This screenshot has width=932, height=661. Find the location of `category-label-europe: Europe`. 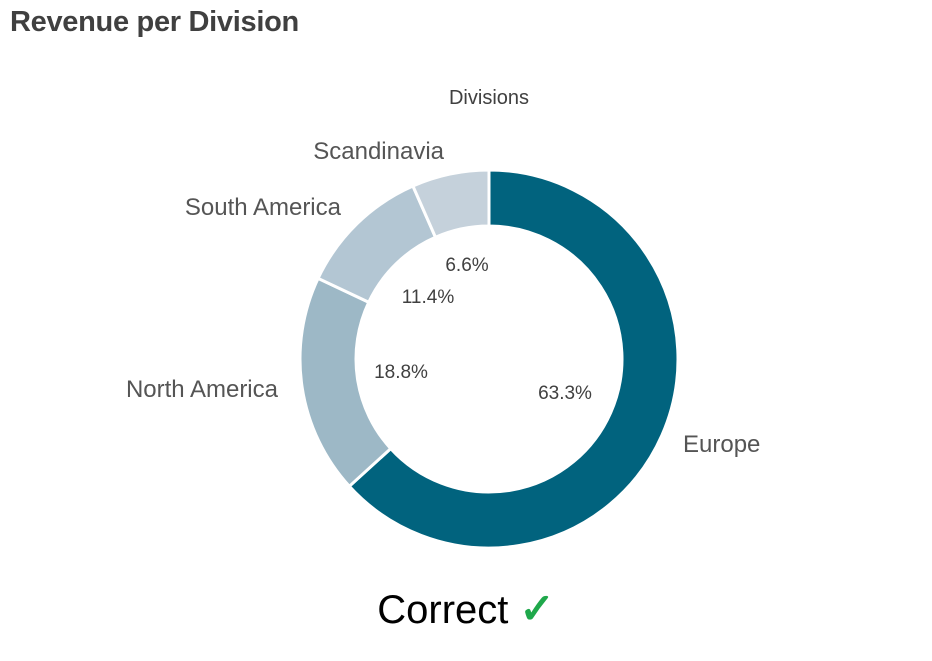

category-label-europe: Europe is located at coordinates (721, 444).